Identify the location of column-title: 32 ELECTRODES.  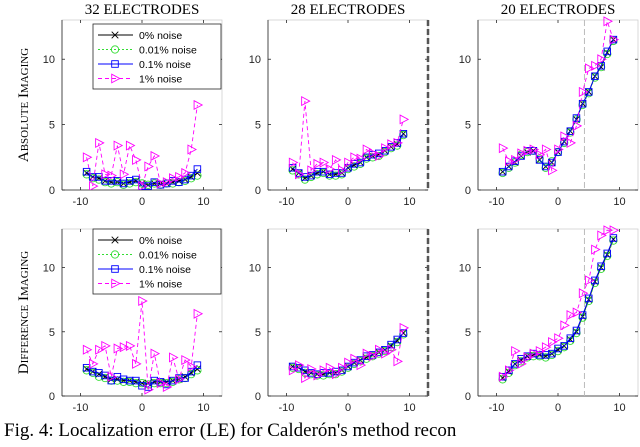
(142, 10).